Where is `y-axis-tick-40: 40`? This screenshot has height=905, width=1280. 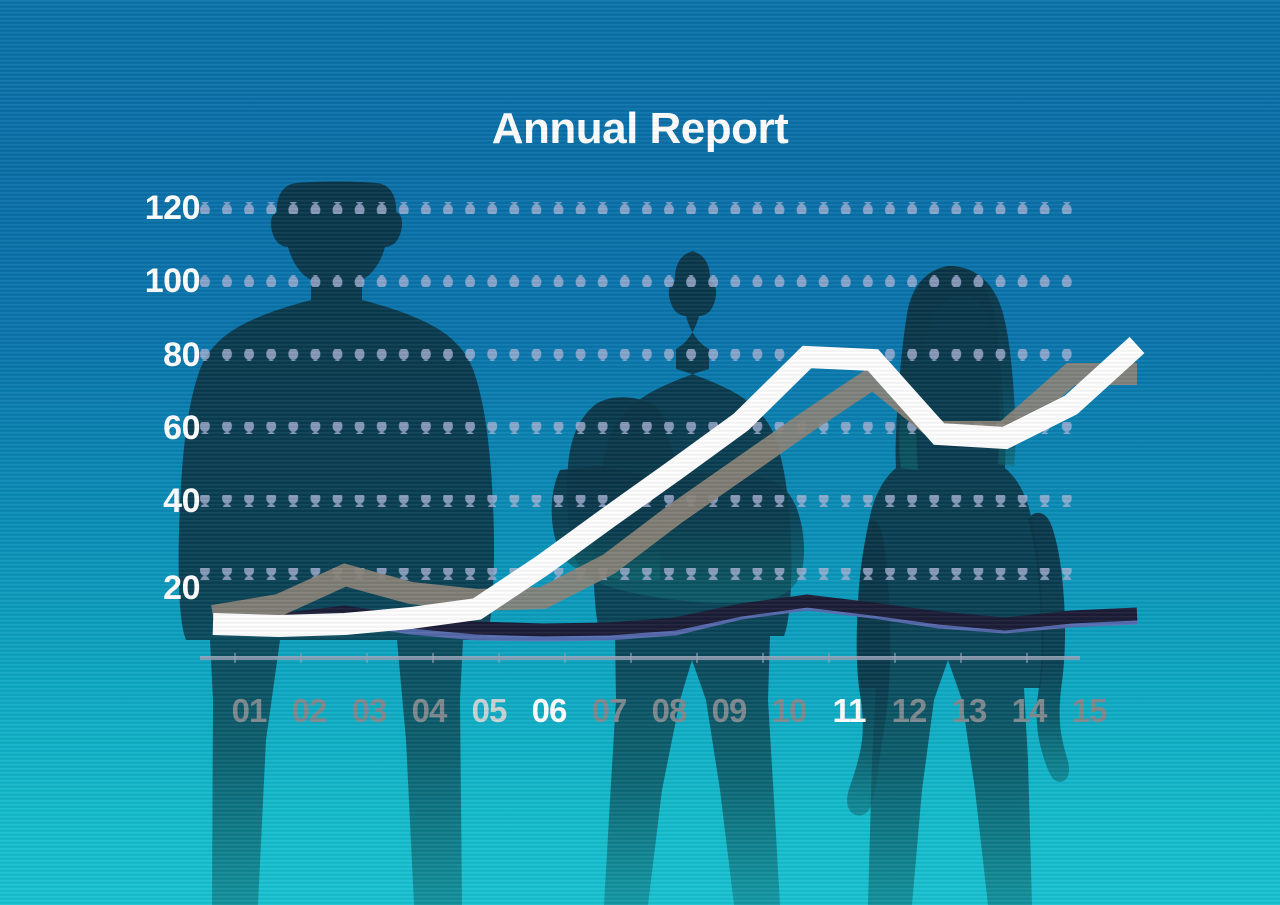
y-axis-tick-40: 40 is located at coordinates (181, 501).